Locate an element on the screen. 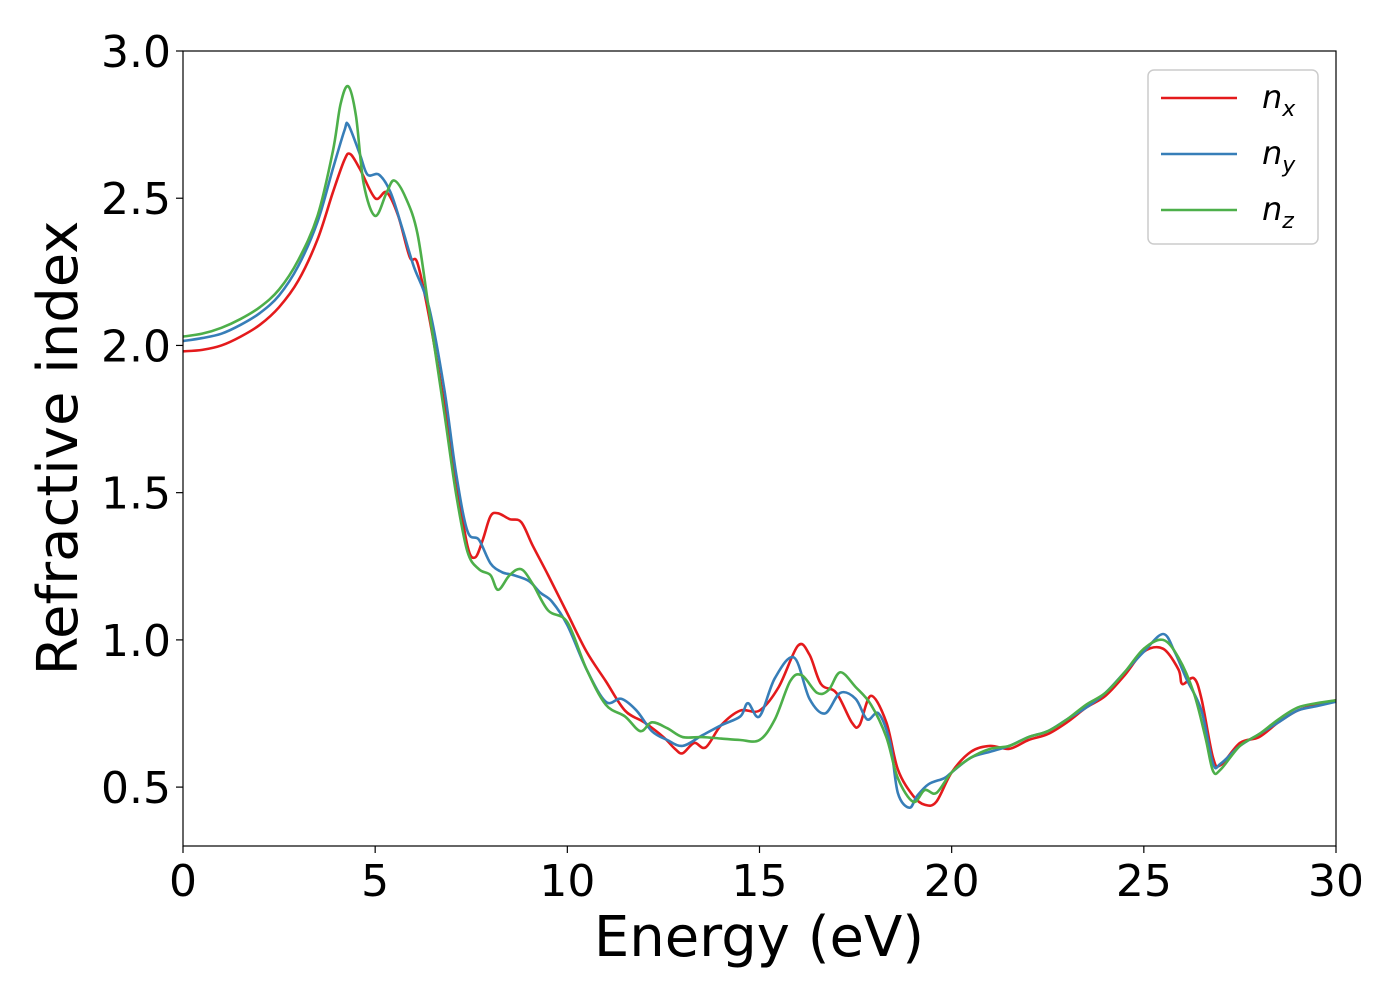 The image size is (1400, 1000). legend-label-nx: nx is located at coordinates (1279, 100).